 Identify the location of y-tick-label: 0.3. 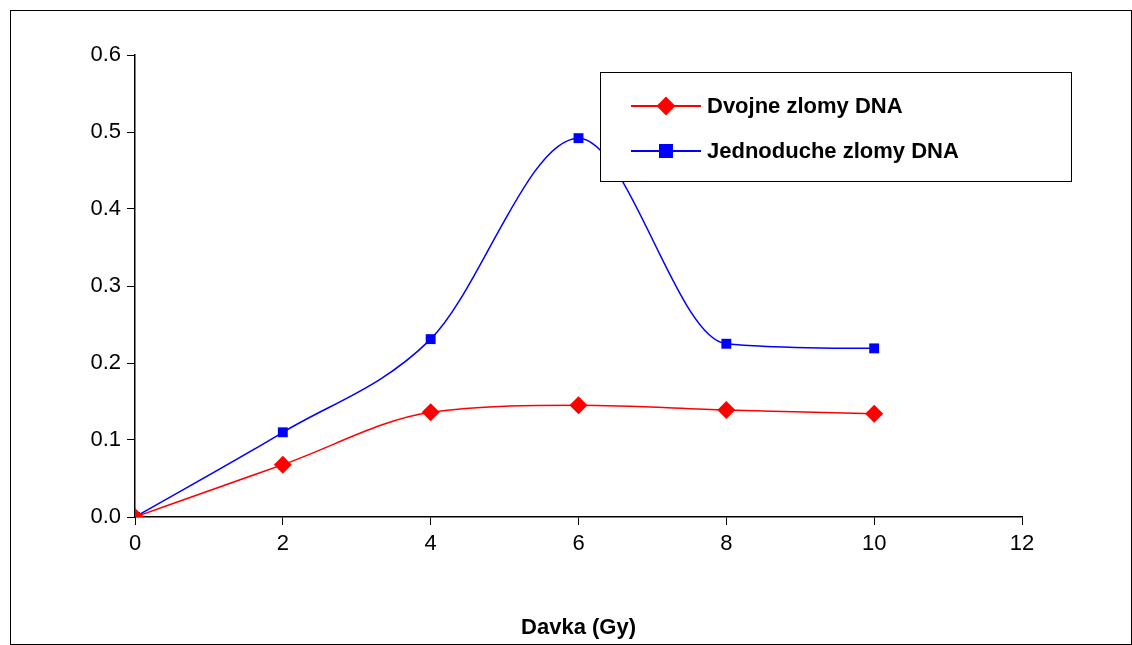
(105, 285).